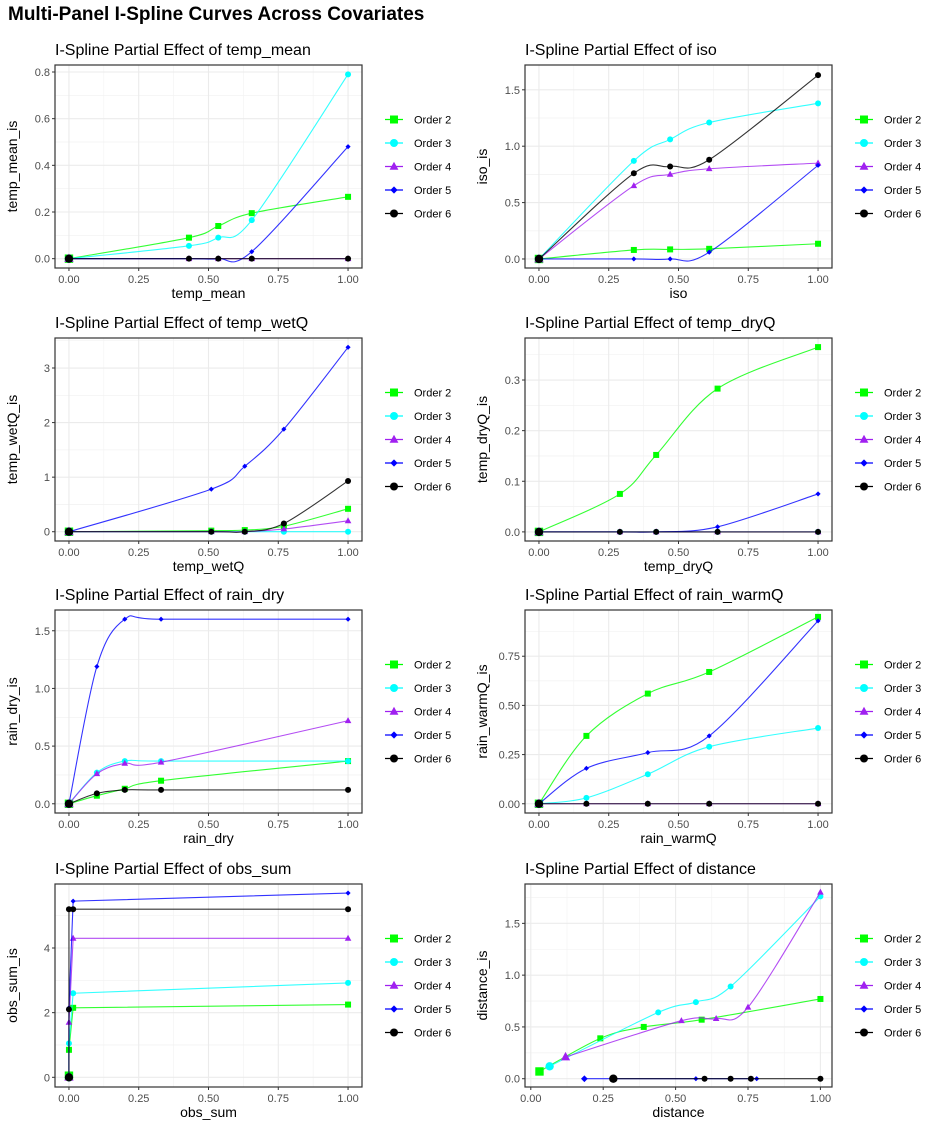 This screenshot has height=1135, width=944. Describe the element at coordinates (512, 381) in the screenshot. I see `y-tick-label: 0.3` at that location.